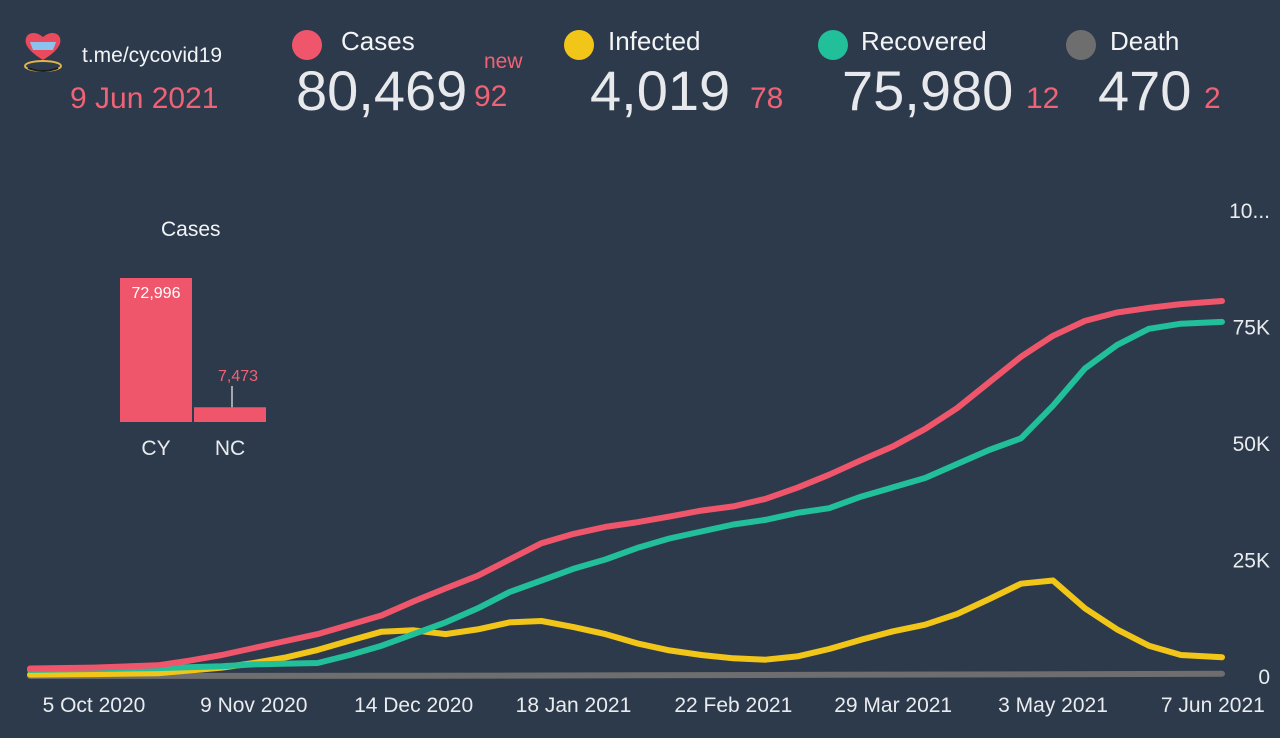  What do you see at coordinates (378, 41) in the screenshot?
I see `stat-cases-label: Cases` at bounding box center [378, 41].